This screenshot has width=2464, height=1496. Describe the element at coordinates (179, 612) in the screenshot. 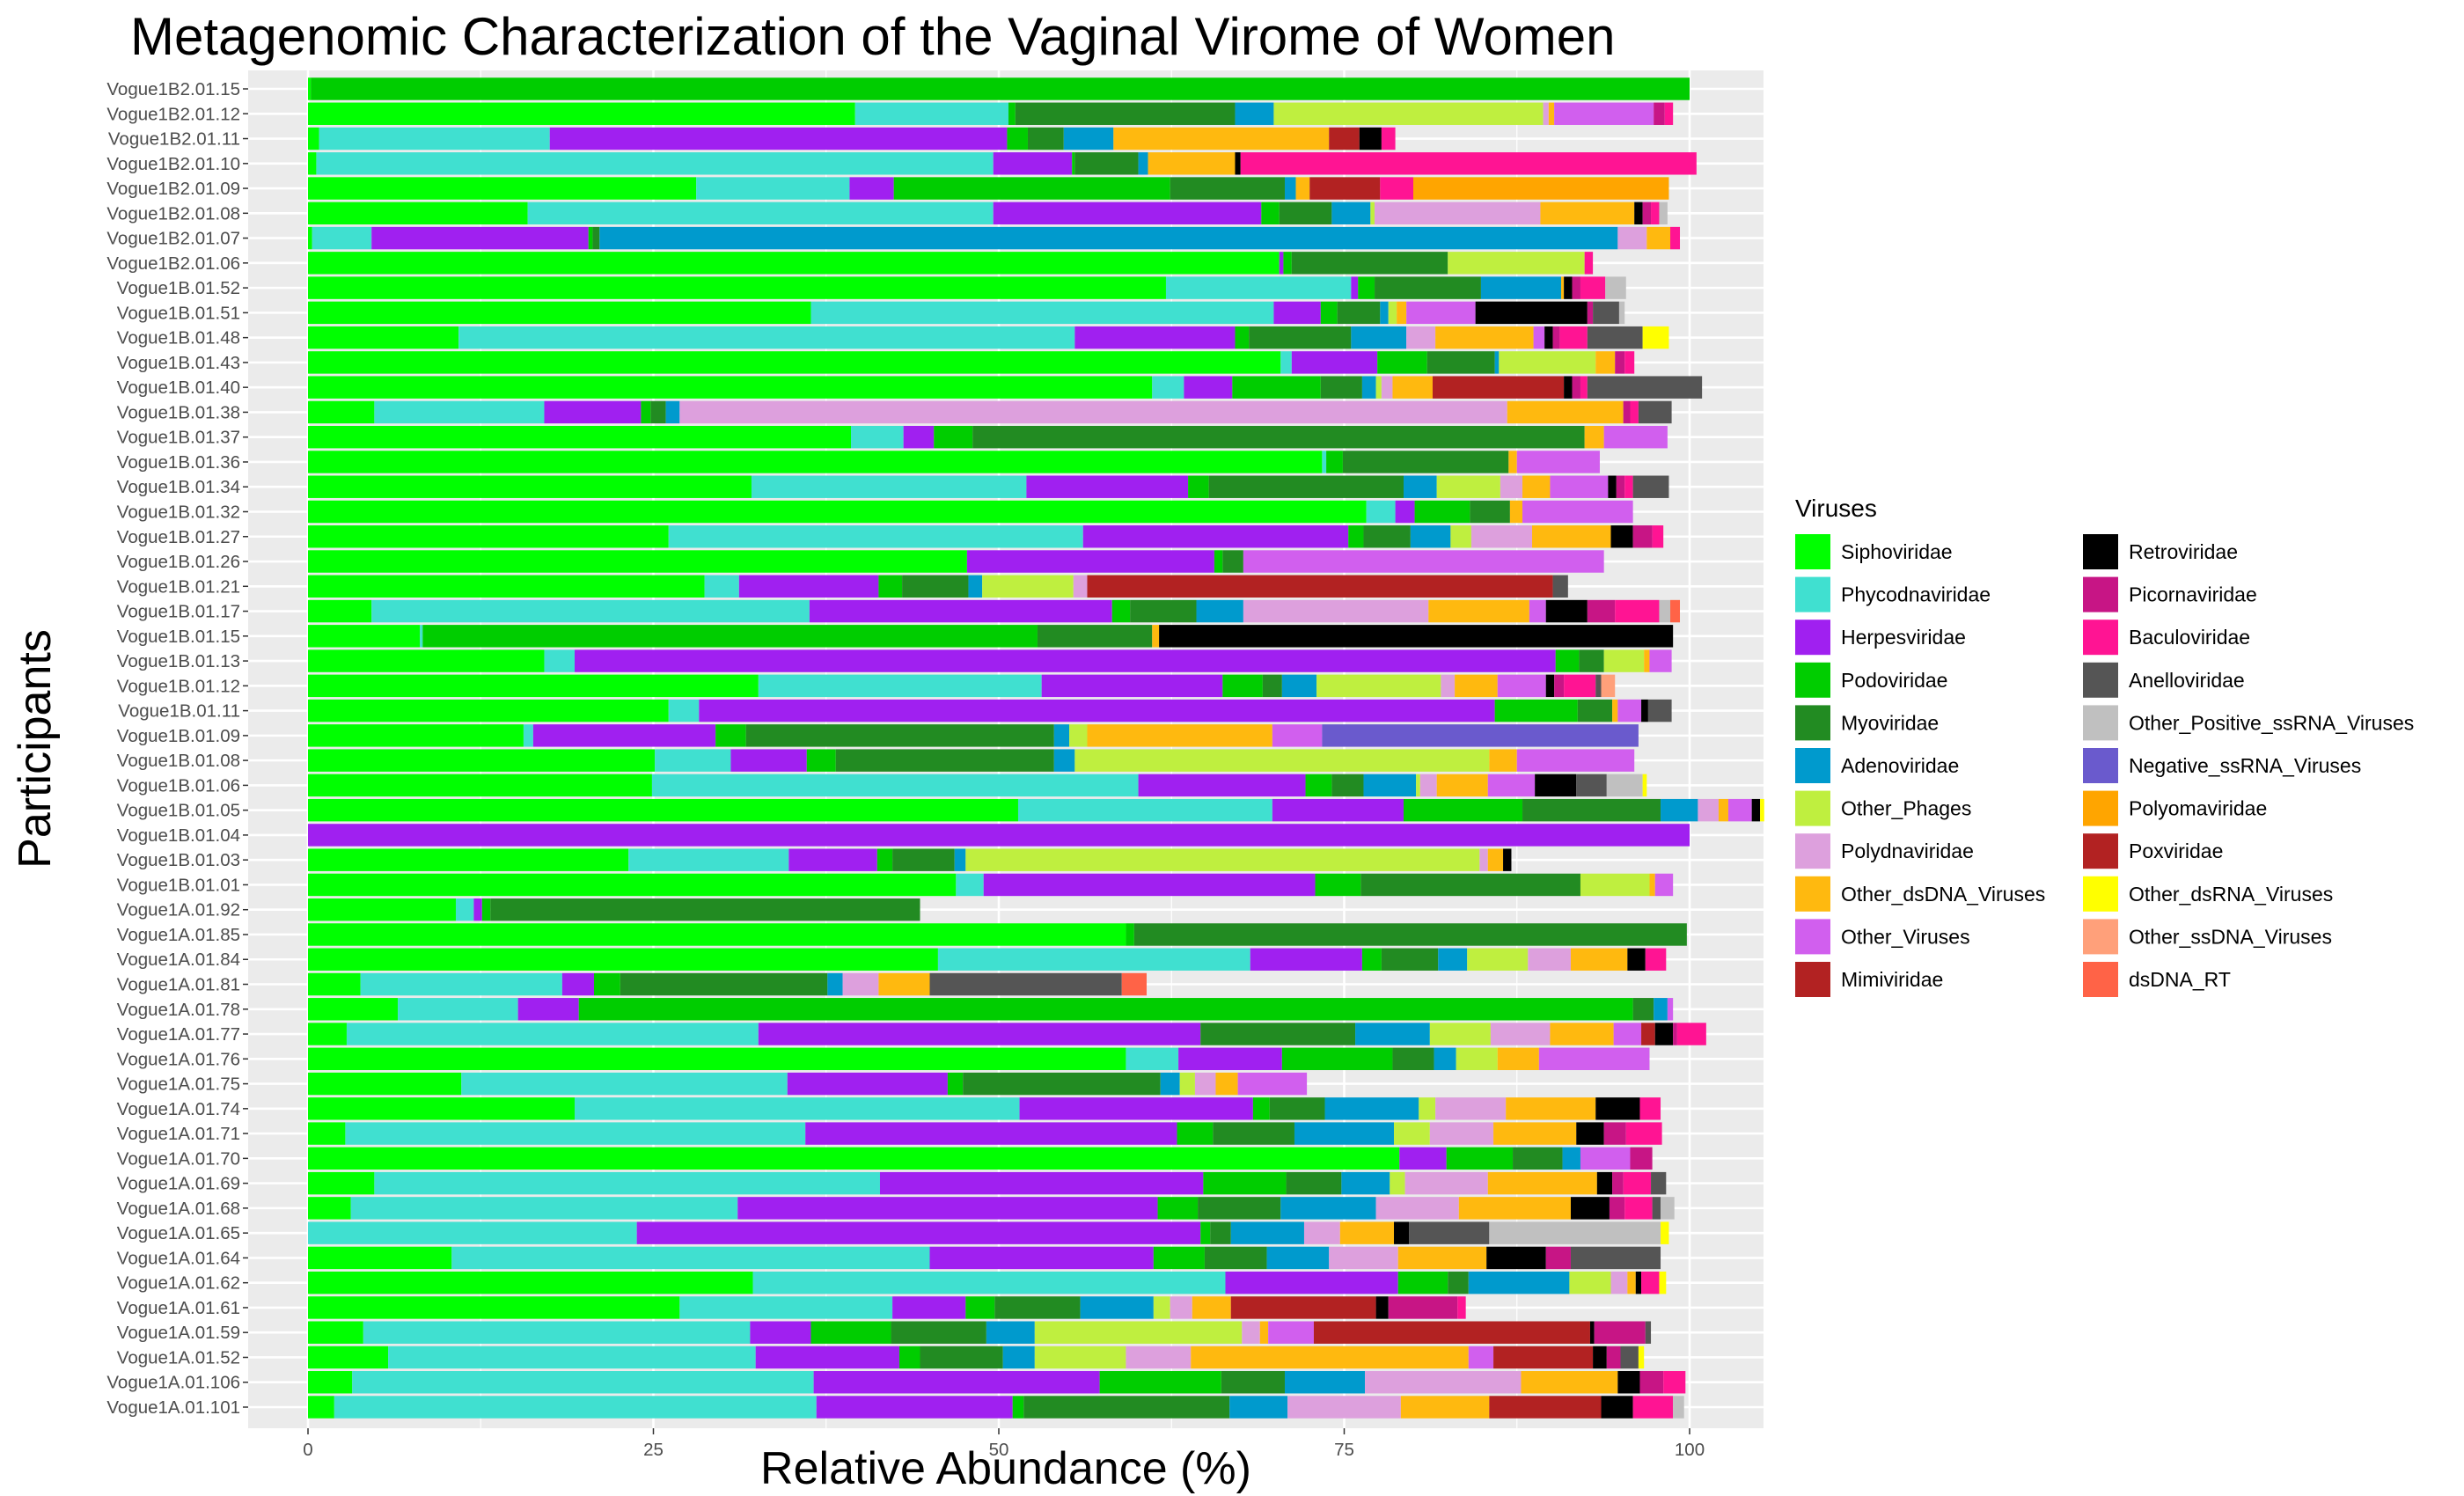

I see `y-tick-label: Vogue1B.01.17` at that location.